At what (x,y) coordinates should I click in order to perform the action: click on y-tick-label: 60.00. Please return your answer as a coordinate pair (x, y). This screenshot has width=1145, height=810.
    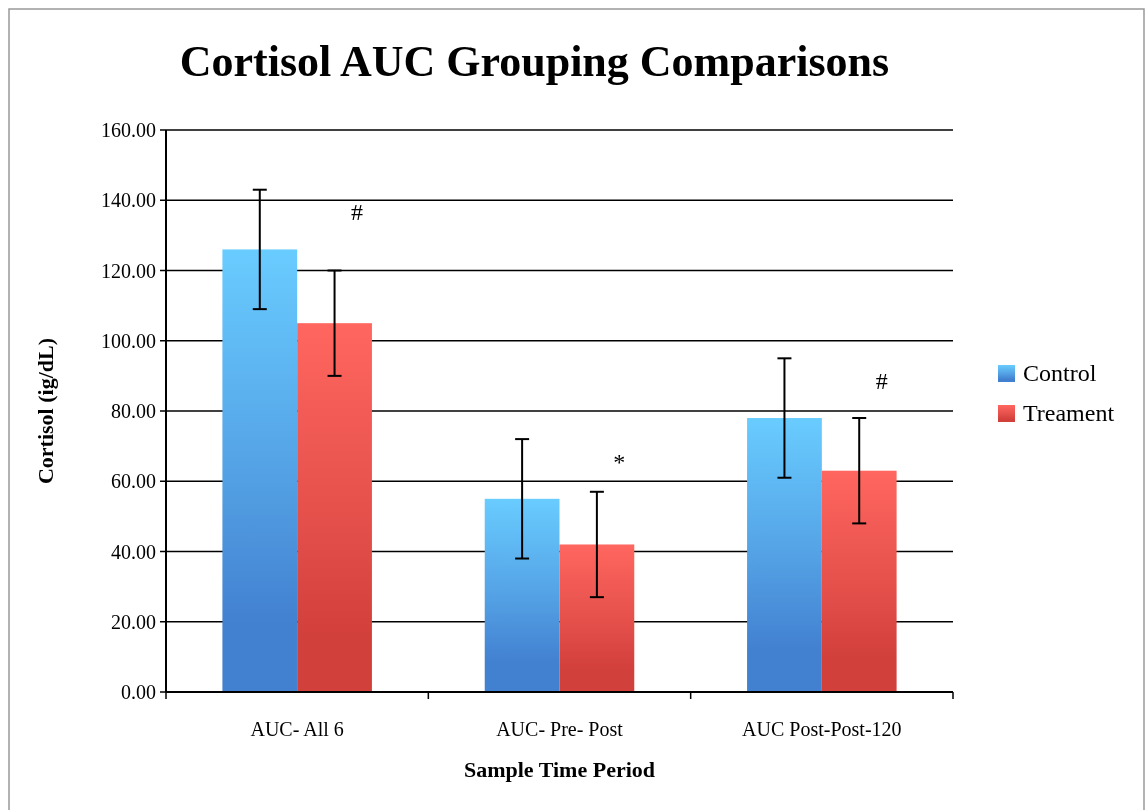
    Looking at the image, I should click on (133, 481).